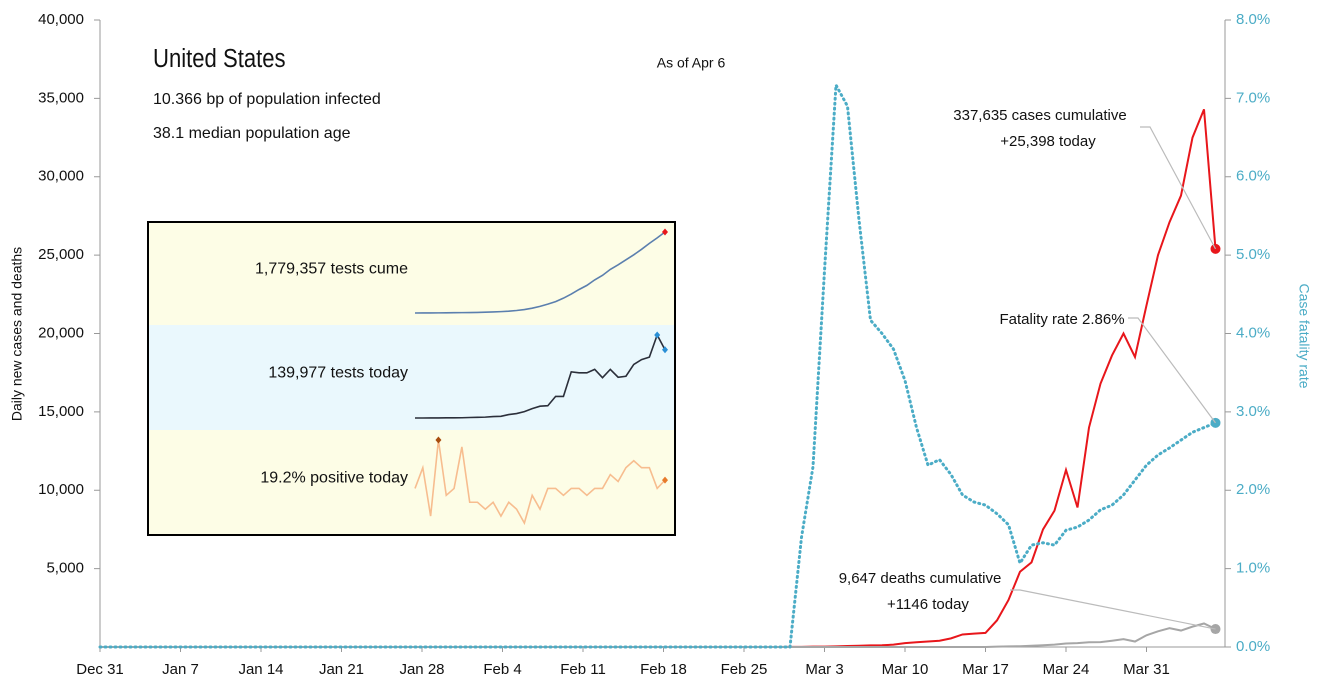 The width and height of the screenshot is (1325, 685). What do you see at coordinates (1253, 411) in the screenshot?
I see `y2-tick-label: 3.0%` at bounding box center [1253, 411].